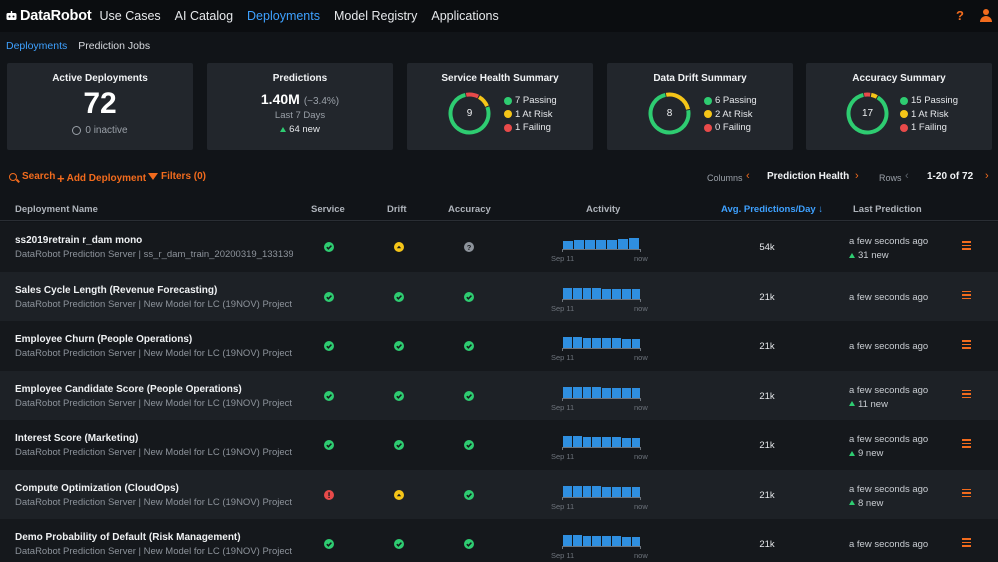 Image resolution: width=998 pixels, height=562 pixels. Describe the element at coordinates (986, 15) in the screenshot. I see `user-icon` at that location.